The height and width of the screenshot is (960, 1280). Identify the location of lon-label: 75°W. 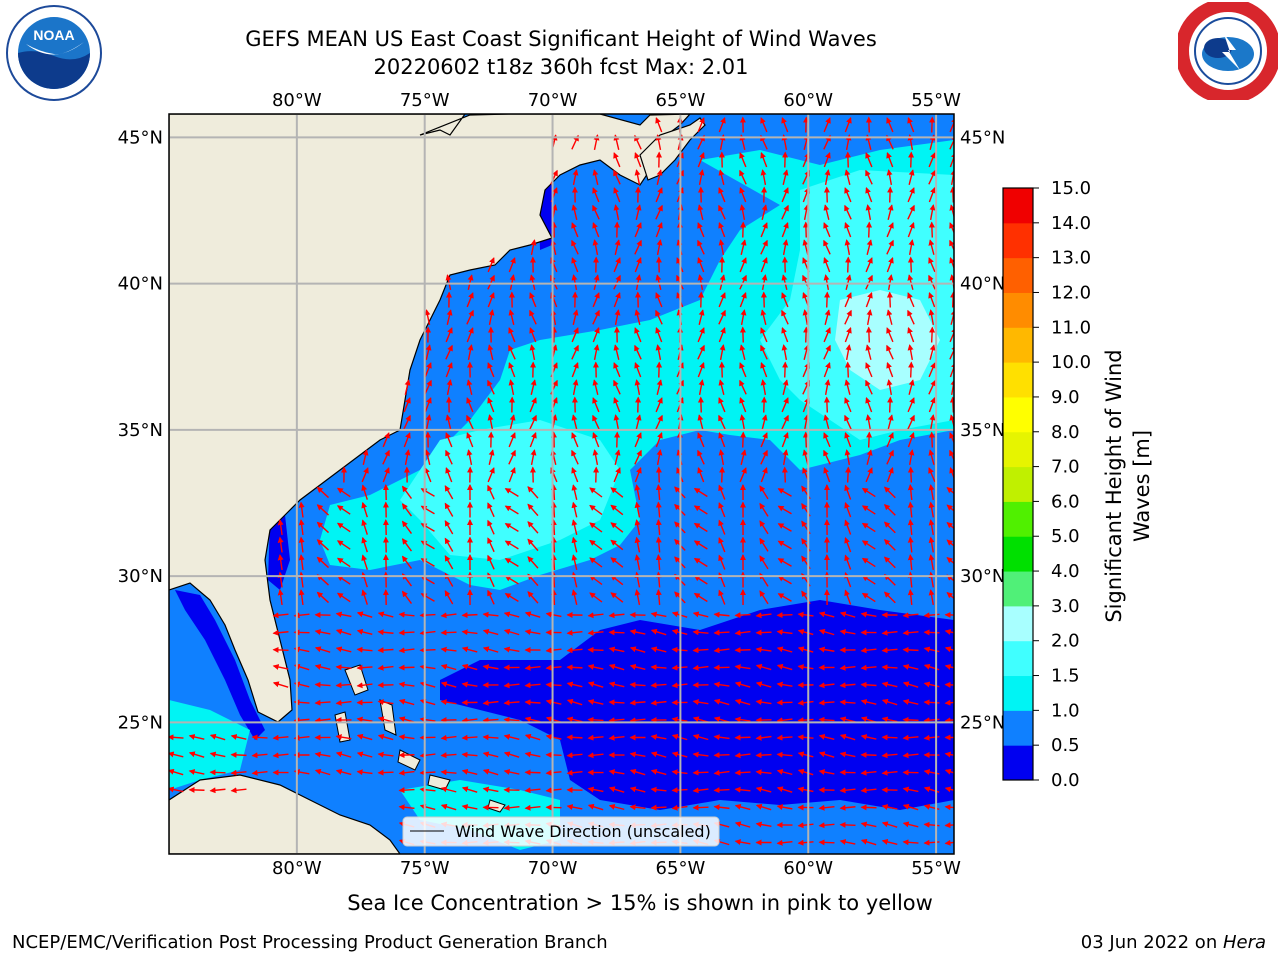
(425, 100).